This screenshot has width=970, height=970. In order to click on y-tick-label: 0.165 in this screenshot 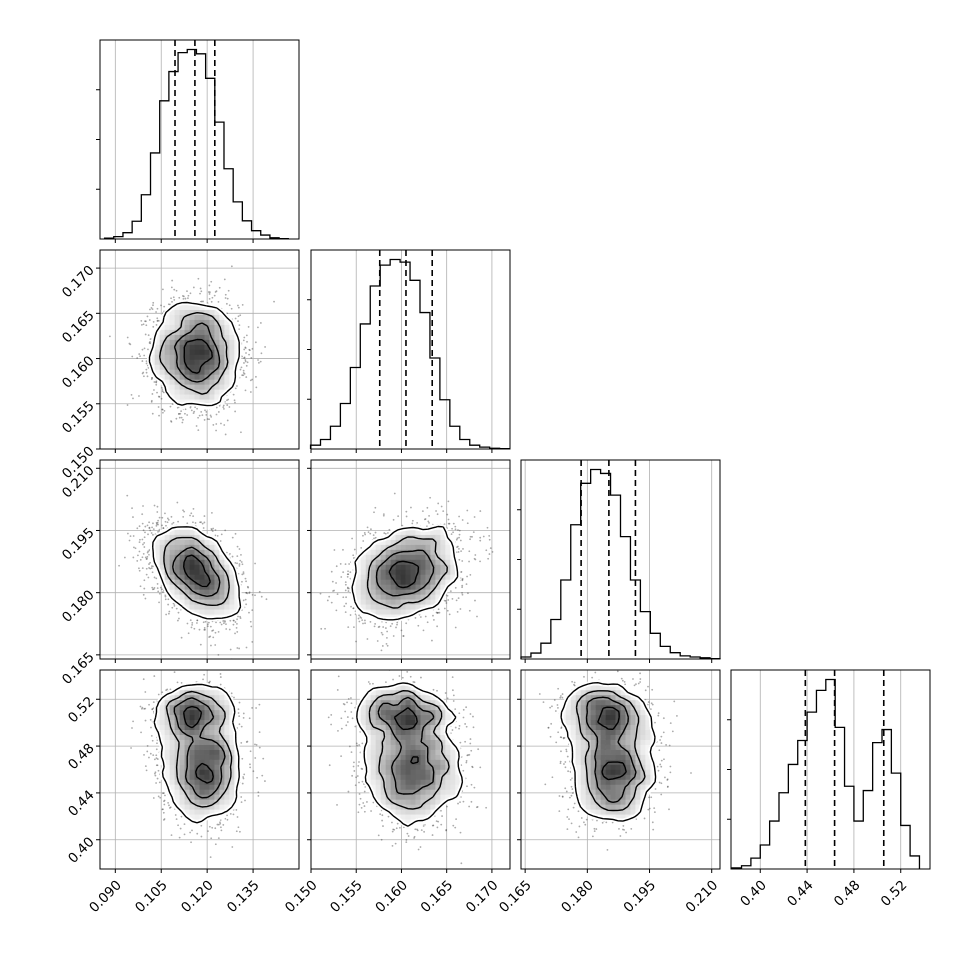, I will do `click(78, 327)`.